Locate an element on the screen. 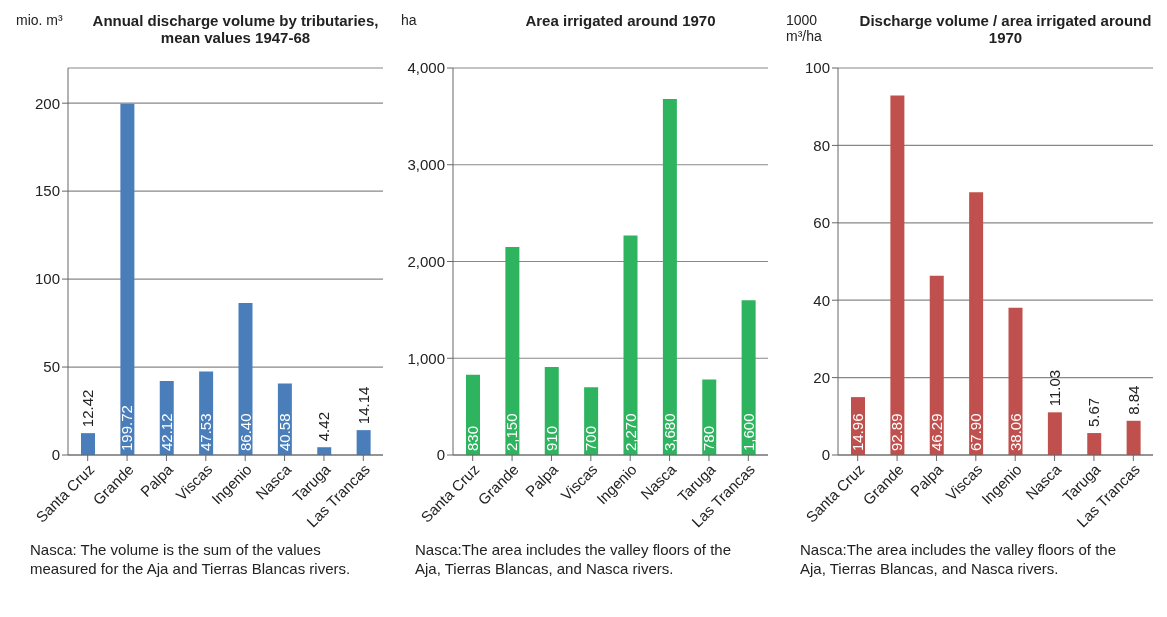 Image resolution: width=1167 pixels, height=617 pixels. data-label: 3,680 is located at coordinates (669, 432).